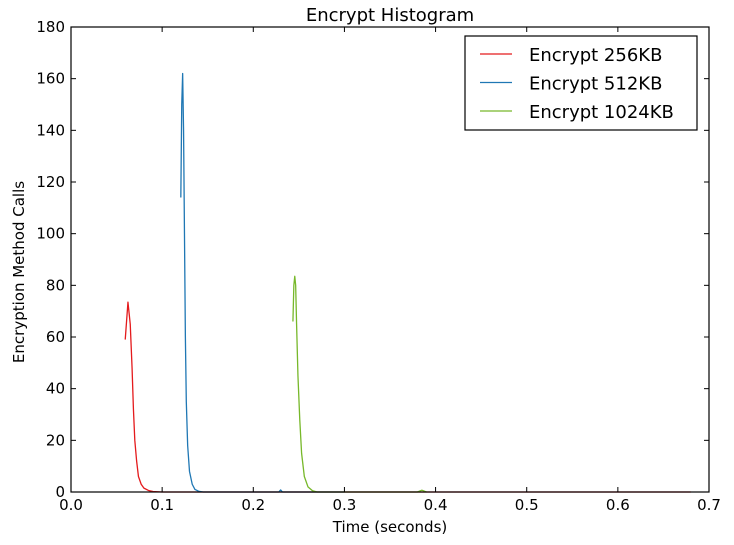 The width and height of the screenshot is (734, 545). Describe the element at coordinates (50, 130) in the screenshot. I see `y-tick-label: 140` at that location.